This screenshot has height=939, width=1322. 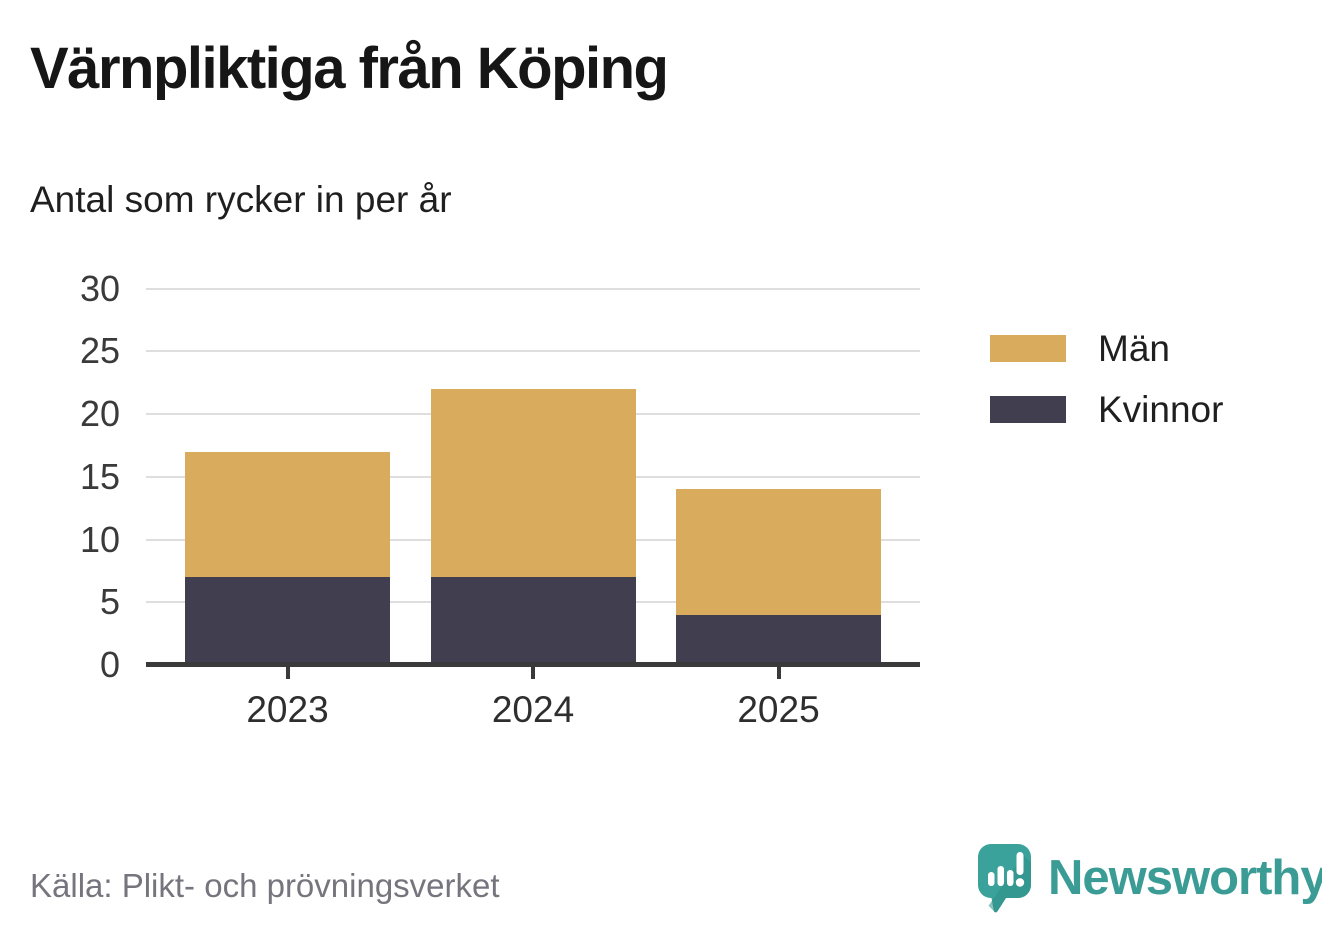 What do you see at coordinates (533, 664) in the screenshot?
I see `x-axis-line` at bounding box center [533, 664].